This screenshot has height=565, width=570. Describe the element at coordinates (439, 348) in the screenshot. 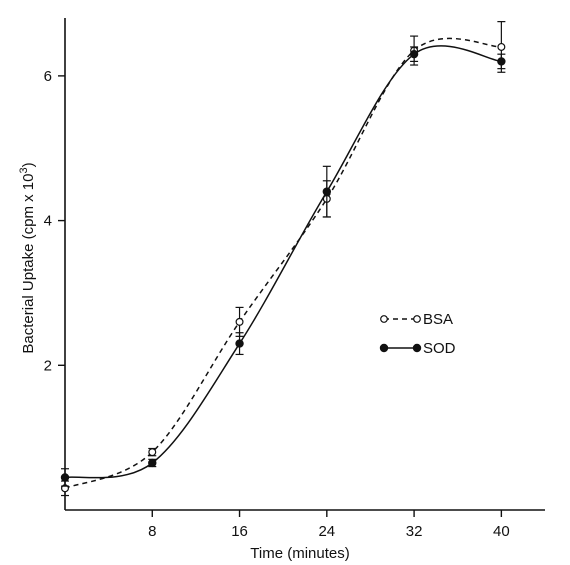

I see `legend-sod-label: SOD` at that location.